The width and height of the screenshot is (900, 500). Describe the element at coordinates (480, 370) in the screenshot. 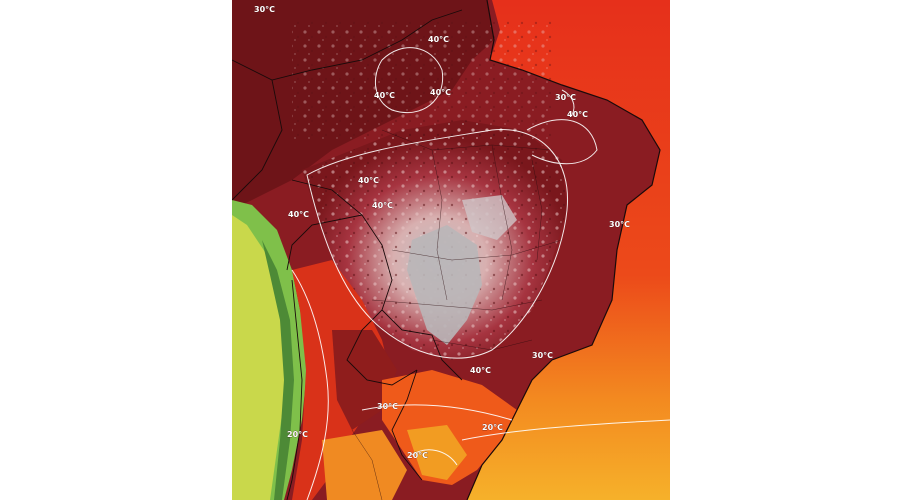

I see `isotherm-label-south-40: 40°C` at that location.